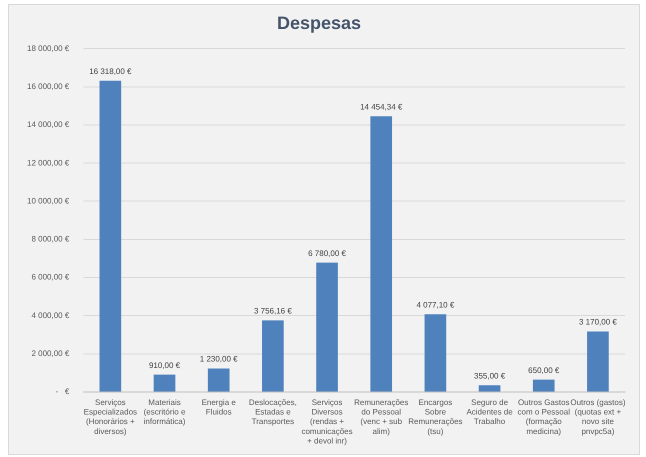 The height and width of the screenshot is (457, 646). I want to click on x-tick-label: Serviços Especializados (Honorários + diversos), so click(111, 417).